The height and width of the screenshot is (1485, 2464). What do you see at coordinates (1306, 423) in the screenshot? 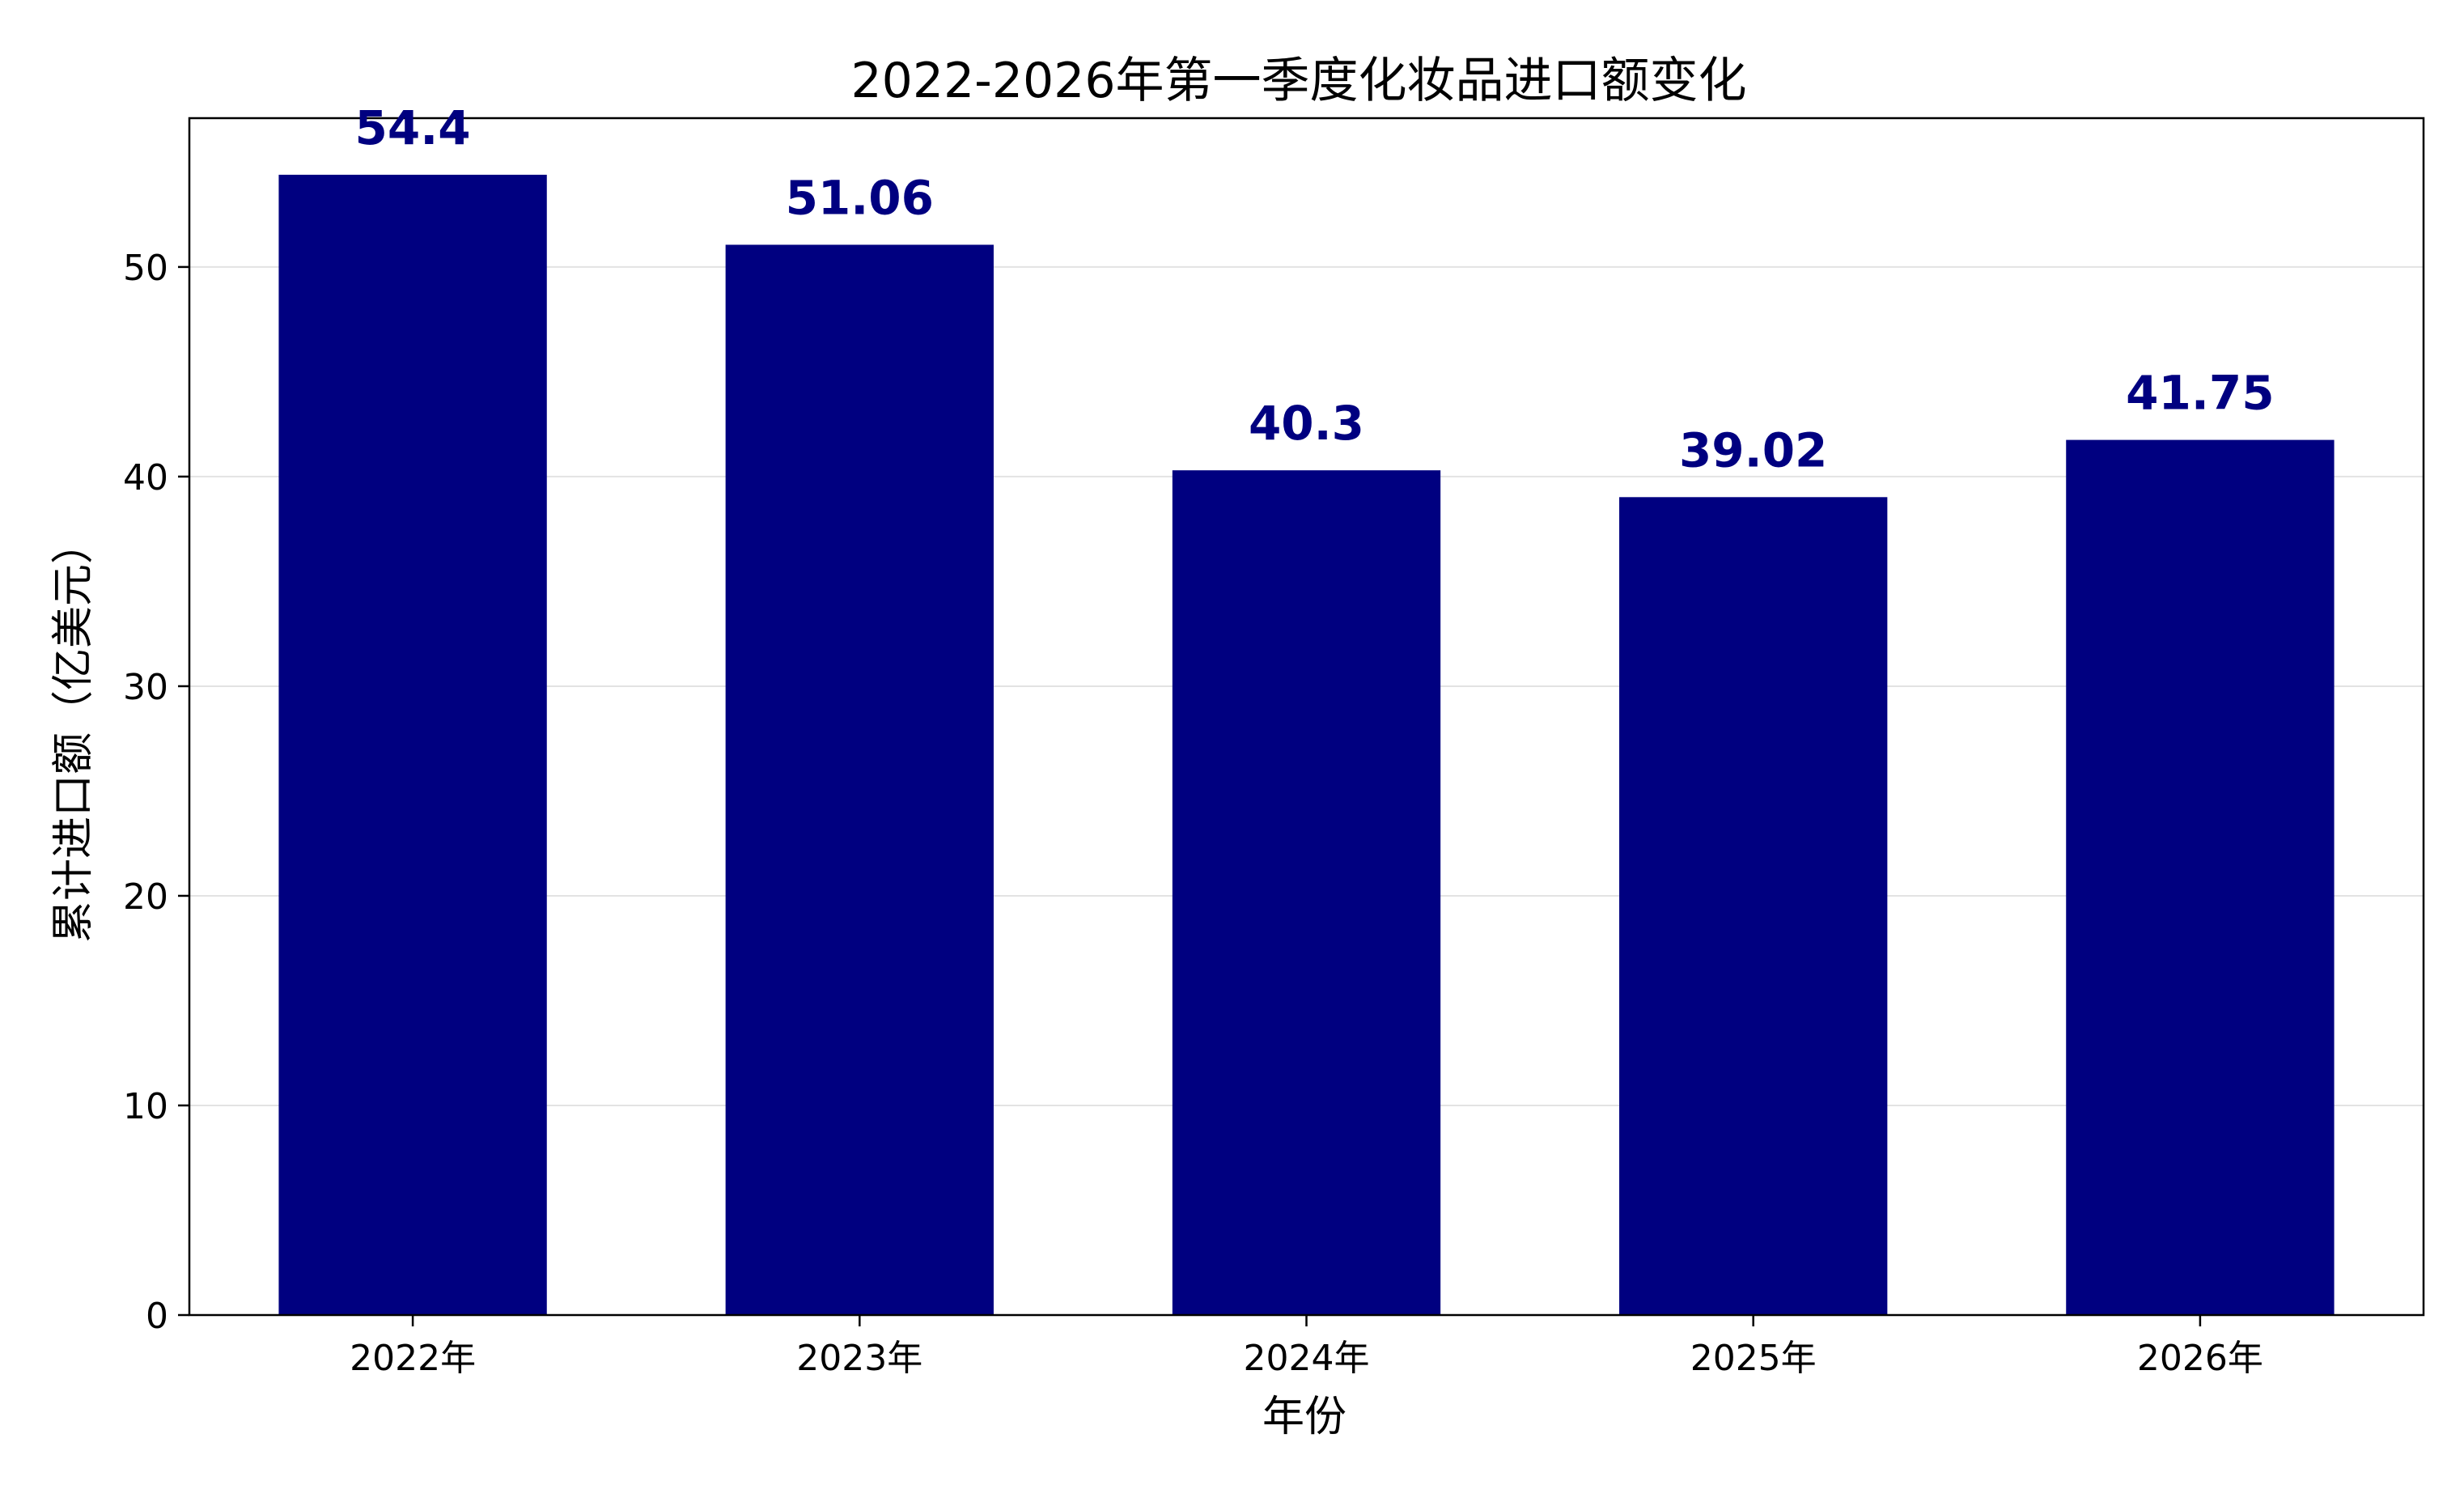
I see `data-label: 40.3` at bounding box center [1306, 423].